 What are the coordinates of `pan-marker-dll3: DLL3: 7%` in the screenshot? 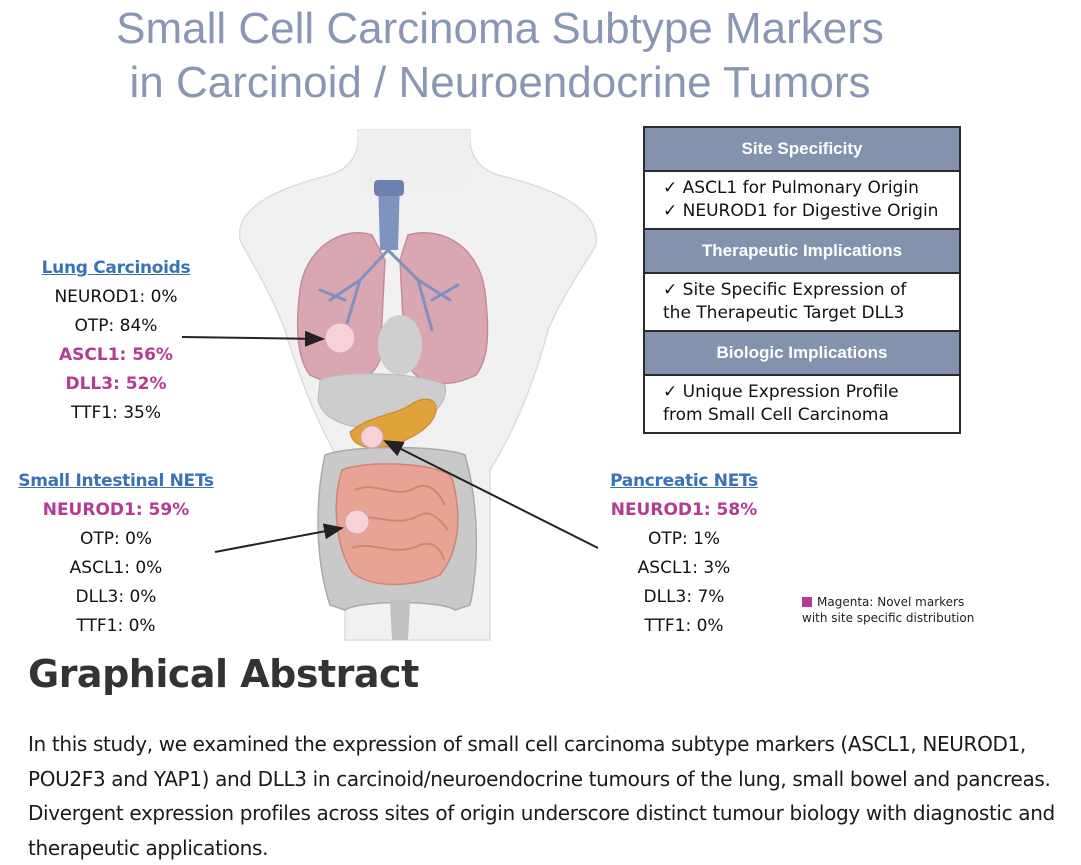 It's located at (684, 597).